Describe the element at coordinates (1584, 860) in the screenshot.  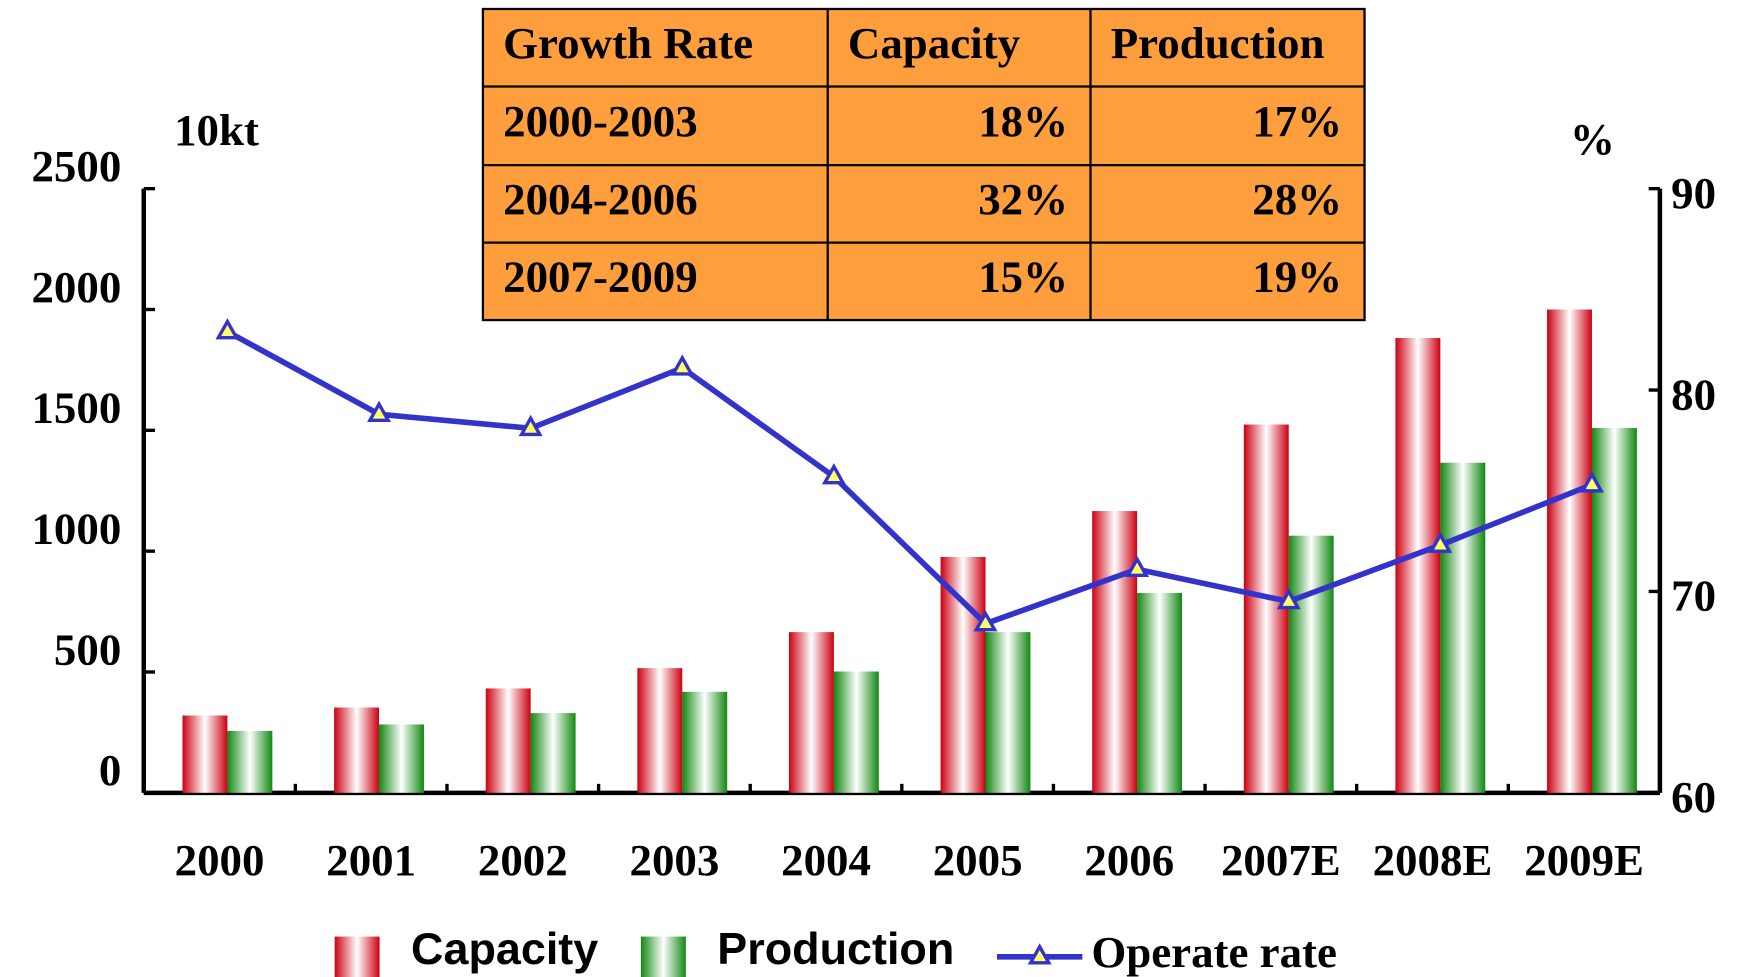
I see `x-tick-label: 2009E` at that location.